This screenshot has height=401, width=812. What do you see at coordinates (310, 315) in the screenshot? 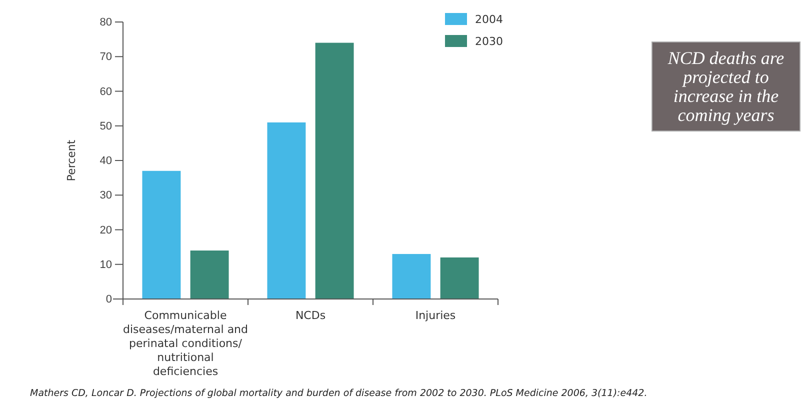
I see `x-tick-label: NCDs` at bounding box center [310, 315].